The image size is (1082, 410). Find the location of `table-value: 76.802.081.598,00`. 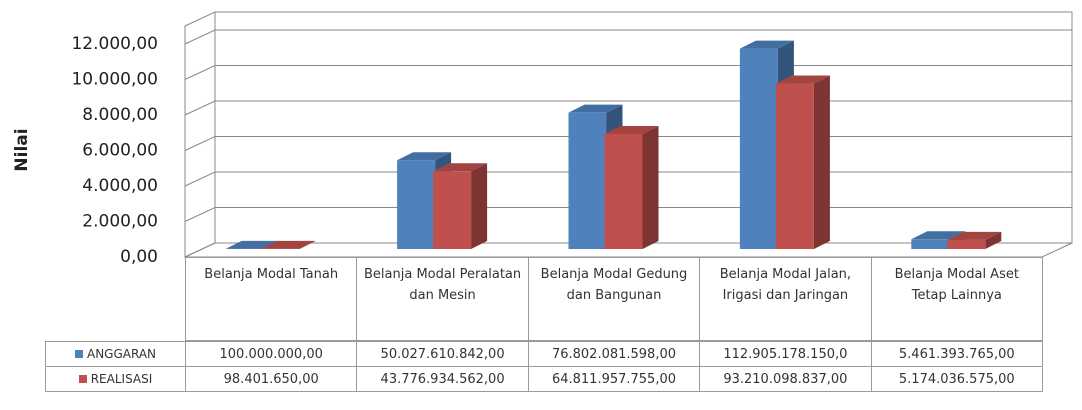

table-value: 76.802.081.598,00 is located at coordinates (614, 354).